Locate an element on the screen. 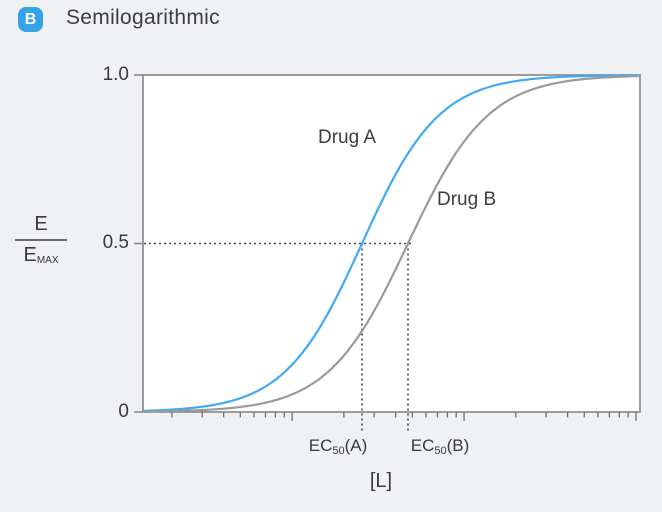 The width and height of the screenshot is (662, 512). drug-b-label: Drug B is located at coordinates (467, 199).